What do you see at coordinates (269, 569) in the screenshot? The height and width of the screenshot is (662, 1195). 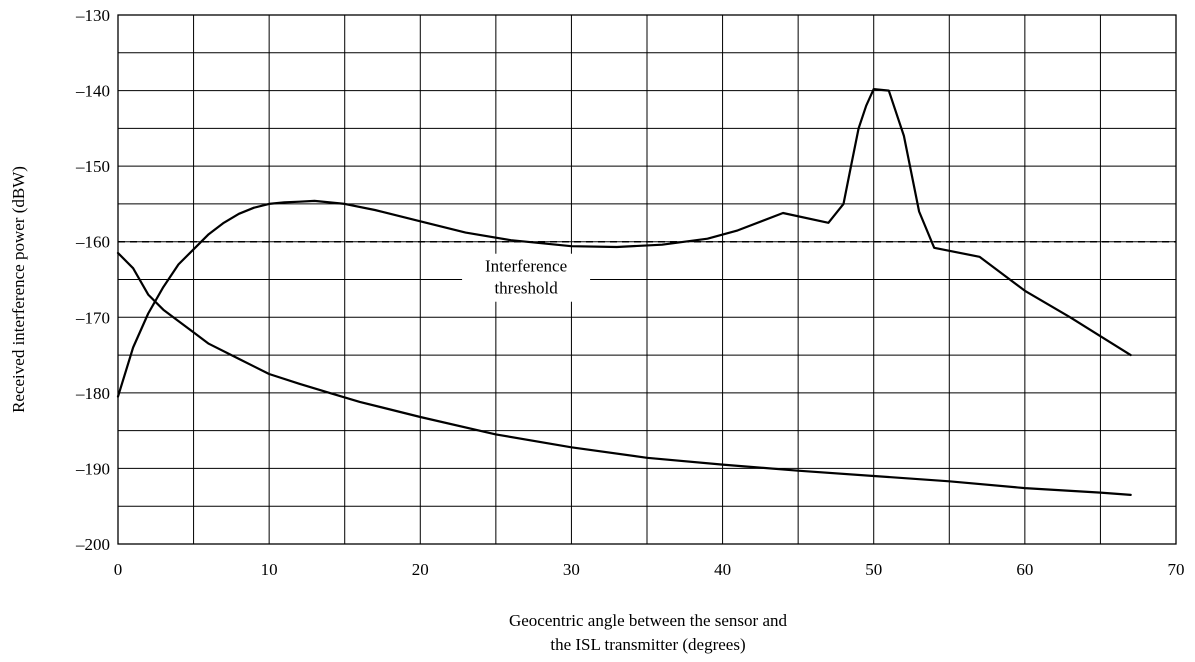 I see `x-tick-label: 10` at bounding box center [269, 569].